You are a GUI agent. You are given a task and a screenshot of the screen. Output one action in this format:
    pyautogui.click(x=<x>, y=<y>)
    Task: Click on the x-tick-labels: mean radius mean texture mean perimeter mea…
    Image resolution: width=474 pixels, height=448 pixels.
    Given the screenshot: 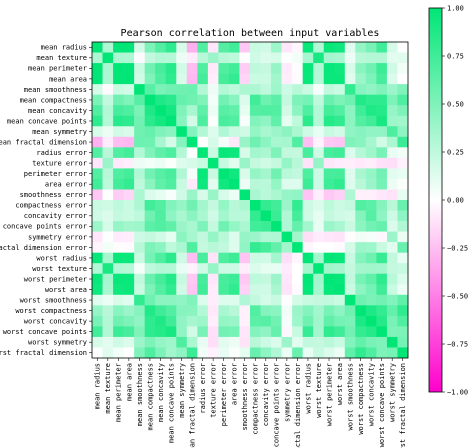 What is the action you would take?
    pyautogui.click(x=250, y=403)
    